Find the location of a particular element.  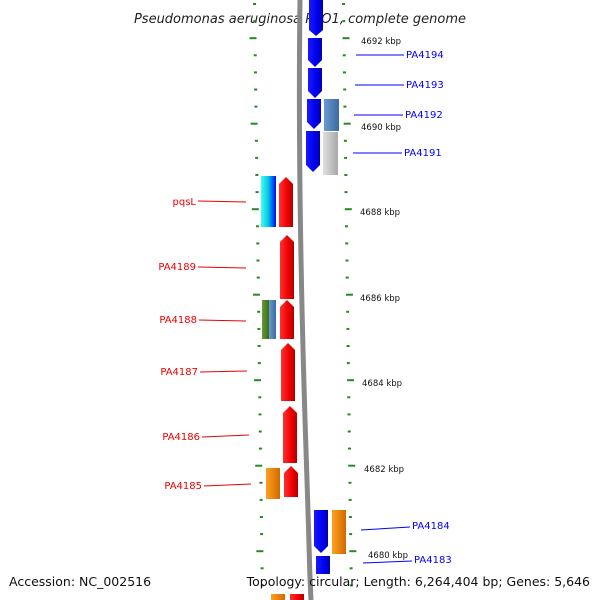

gene-label-pa4189: PA4189 is located at coordinates (177, 267).